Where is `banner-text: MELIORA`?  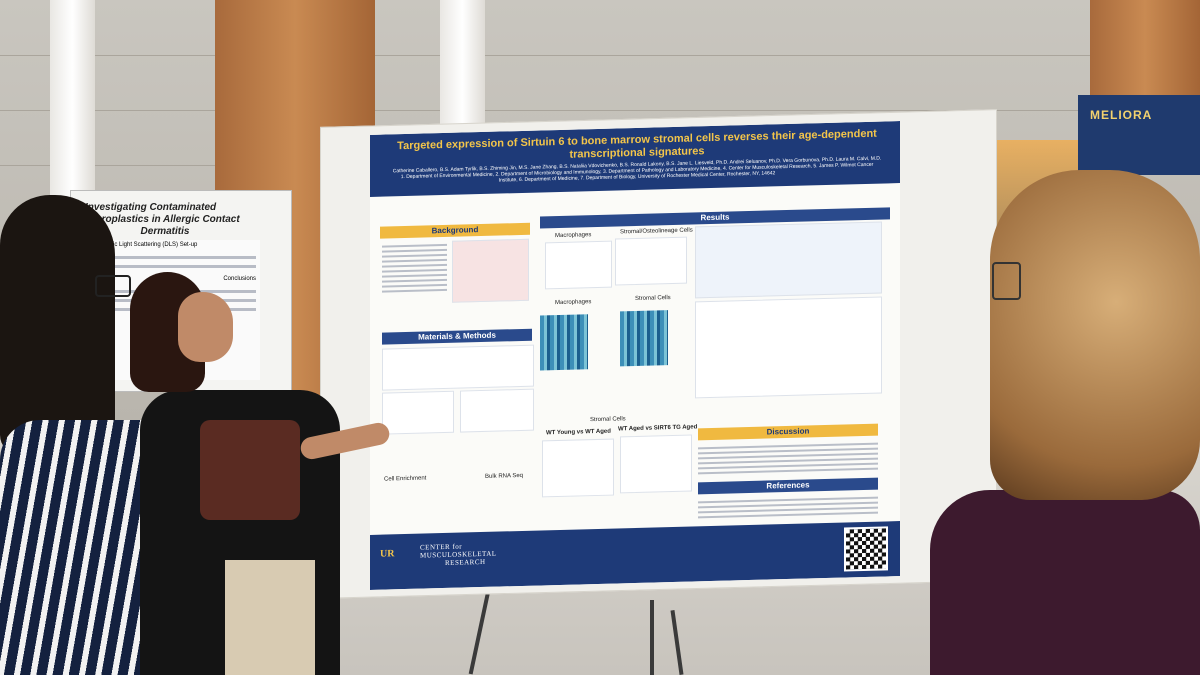
banner-text: MELIORA is located at coordinates (1121, 115).